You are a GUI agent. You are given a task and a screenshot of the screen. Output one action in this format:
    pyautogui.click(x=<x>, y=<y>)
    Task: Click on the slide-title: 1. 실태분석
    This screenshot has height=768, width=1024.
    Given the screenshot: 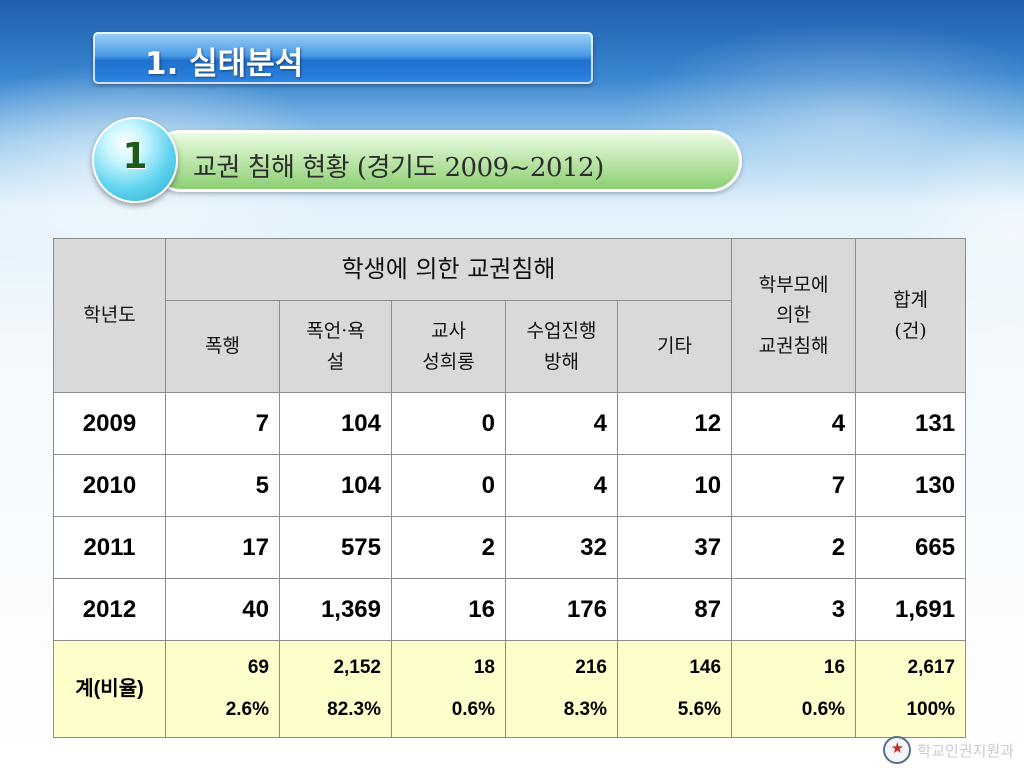 What is the action you would take?
    pyautogui.click(x=224, y=64)
    